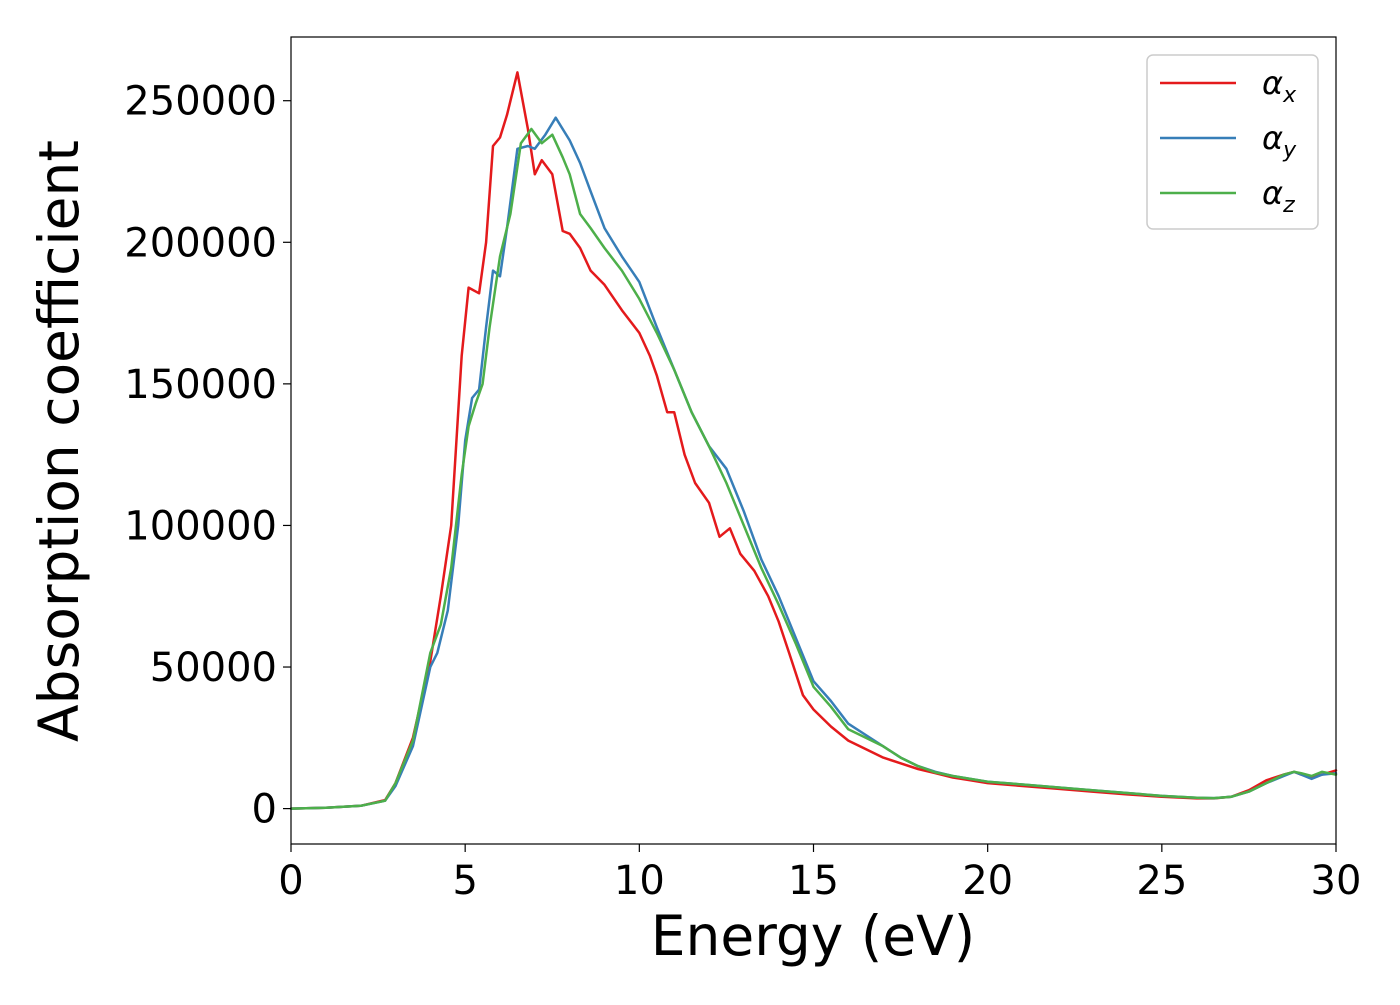  I want to click on legend-subscript: x, so click(1289, 95).